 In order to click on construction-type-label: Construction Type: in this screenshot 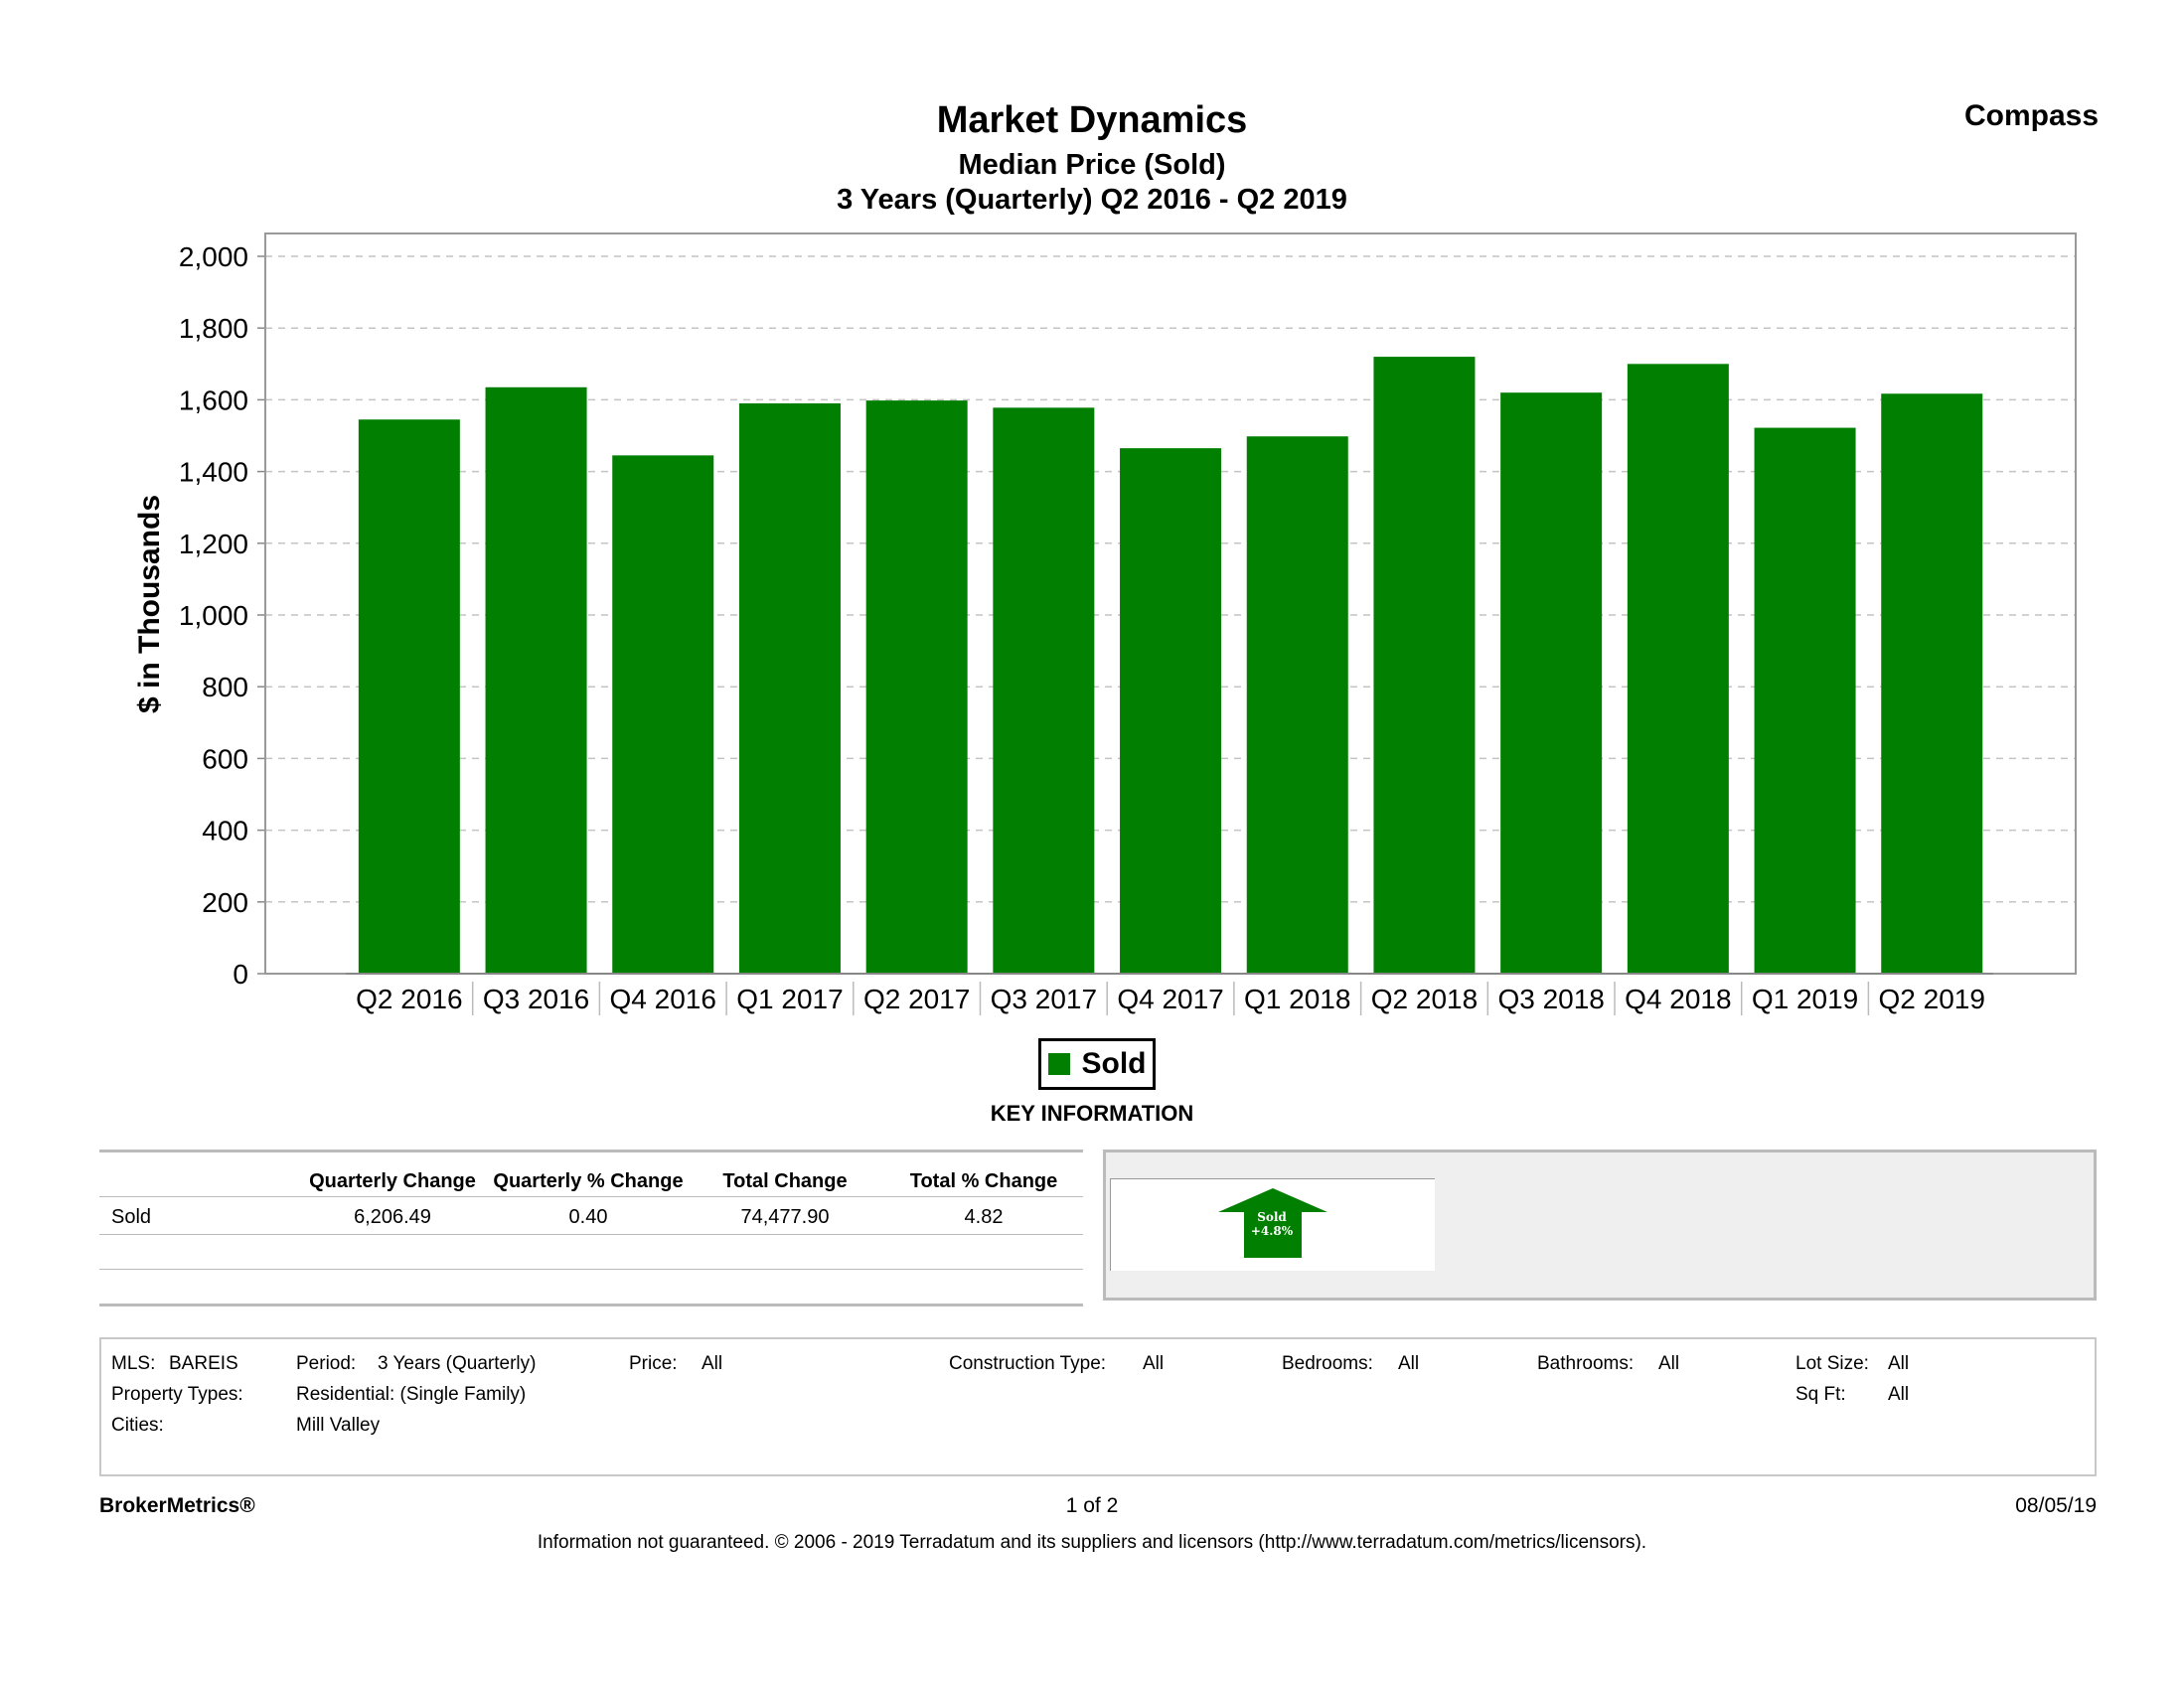, I will do `click(1028, 1363)`.